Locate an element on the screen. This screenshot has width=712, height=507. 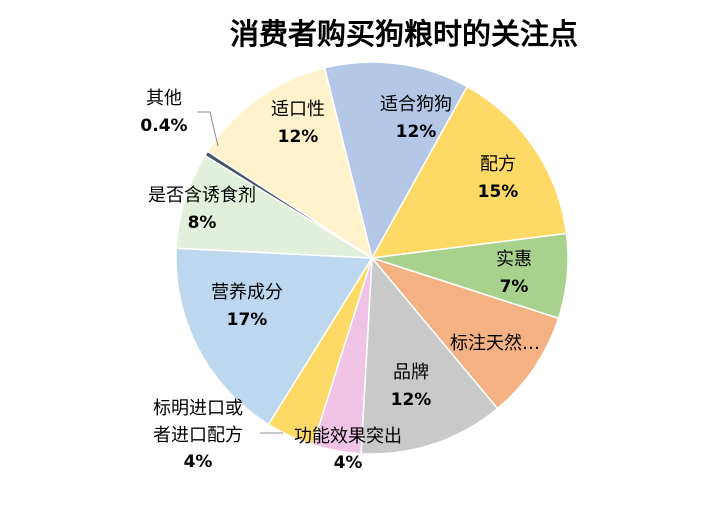
slice-label-10: 其他 is located at coordinates (164, 98).